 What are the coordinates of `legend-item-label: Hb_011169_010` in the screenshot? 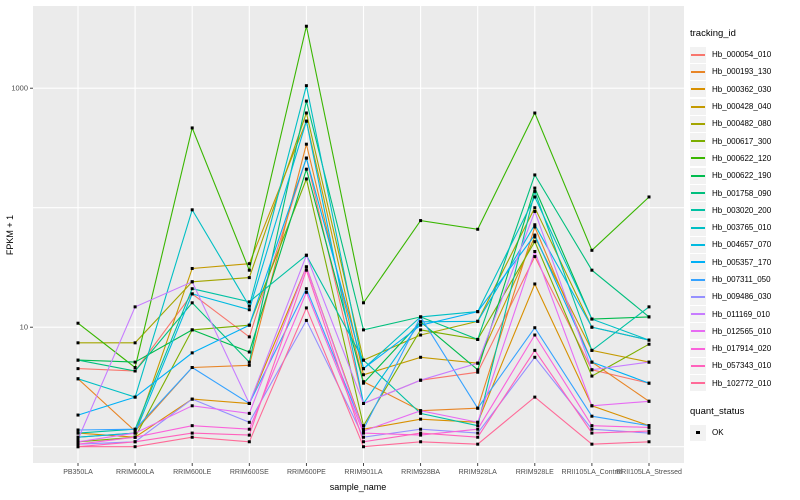 It's located at (741, 314).